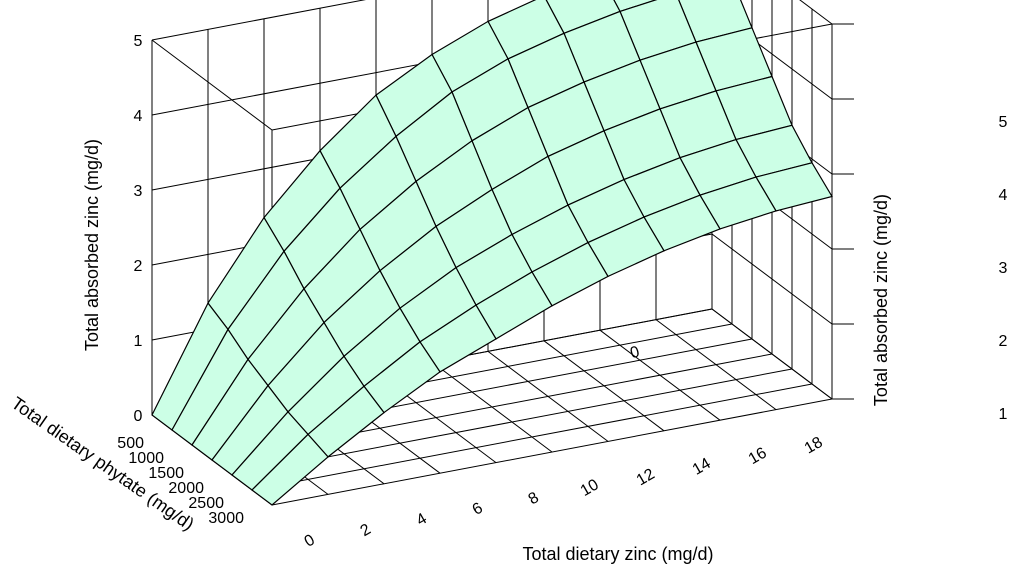  Describe the element at coordinates (92, 245) in the screenshot. I see `z-axis-title-left: Total absorbed zinc (mg/d)` at that location.